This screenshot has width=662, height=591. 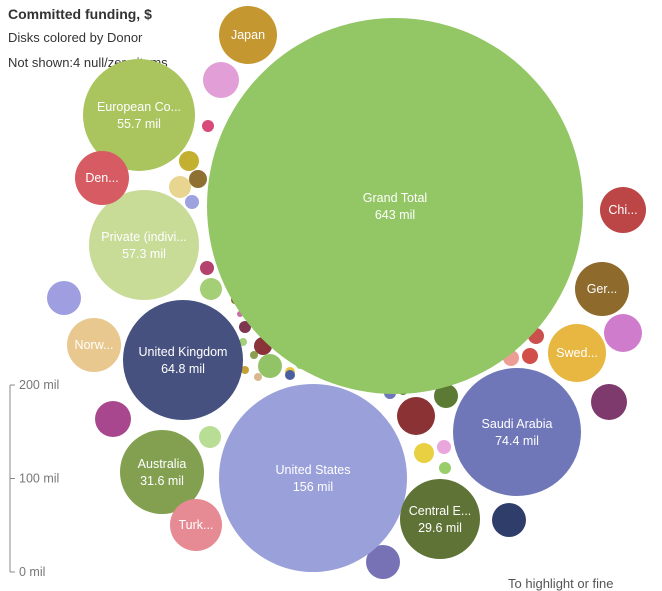 I want to click on bubble-united-kingdom-value: 64.8 mil, so click(x=183, y=369).